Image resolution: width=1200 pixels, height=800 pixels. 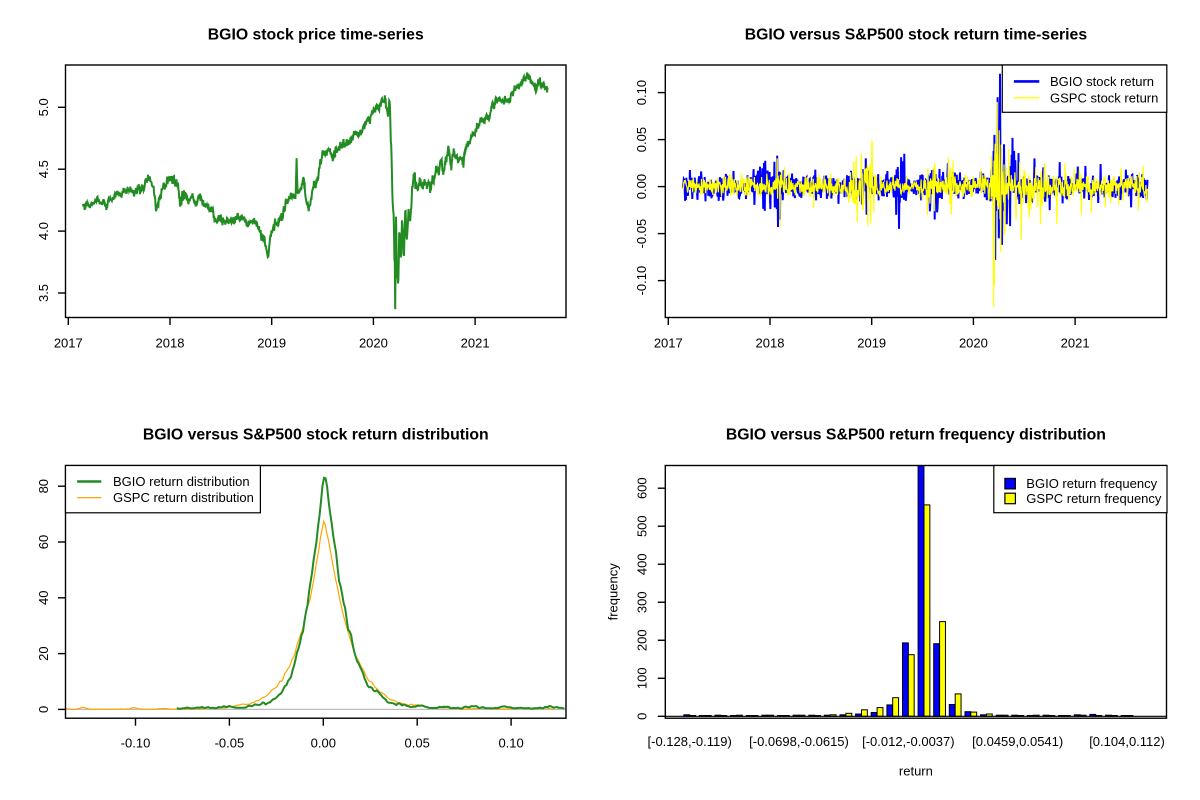 What do you see at coordinates (642, 678) in the screenshot?
I see `svg-text: 100` at bounding box center [642, 678].